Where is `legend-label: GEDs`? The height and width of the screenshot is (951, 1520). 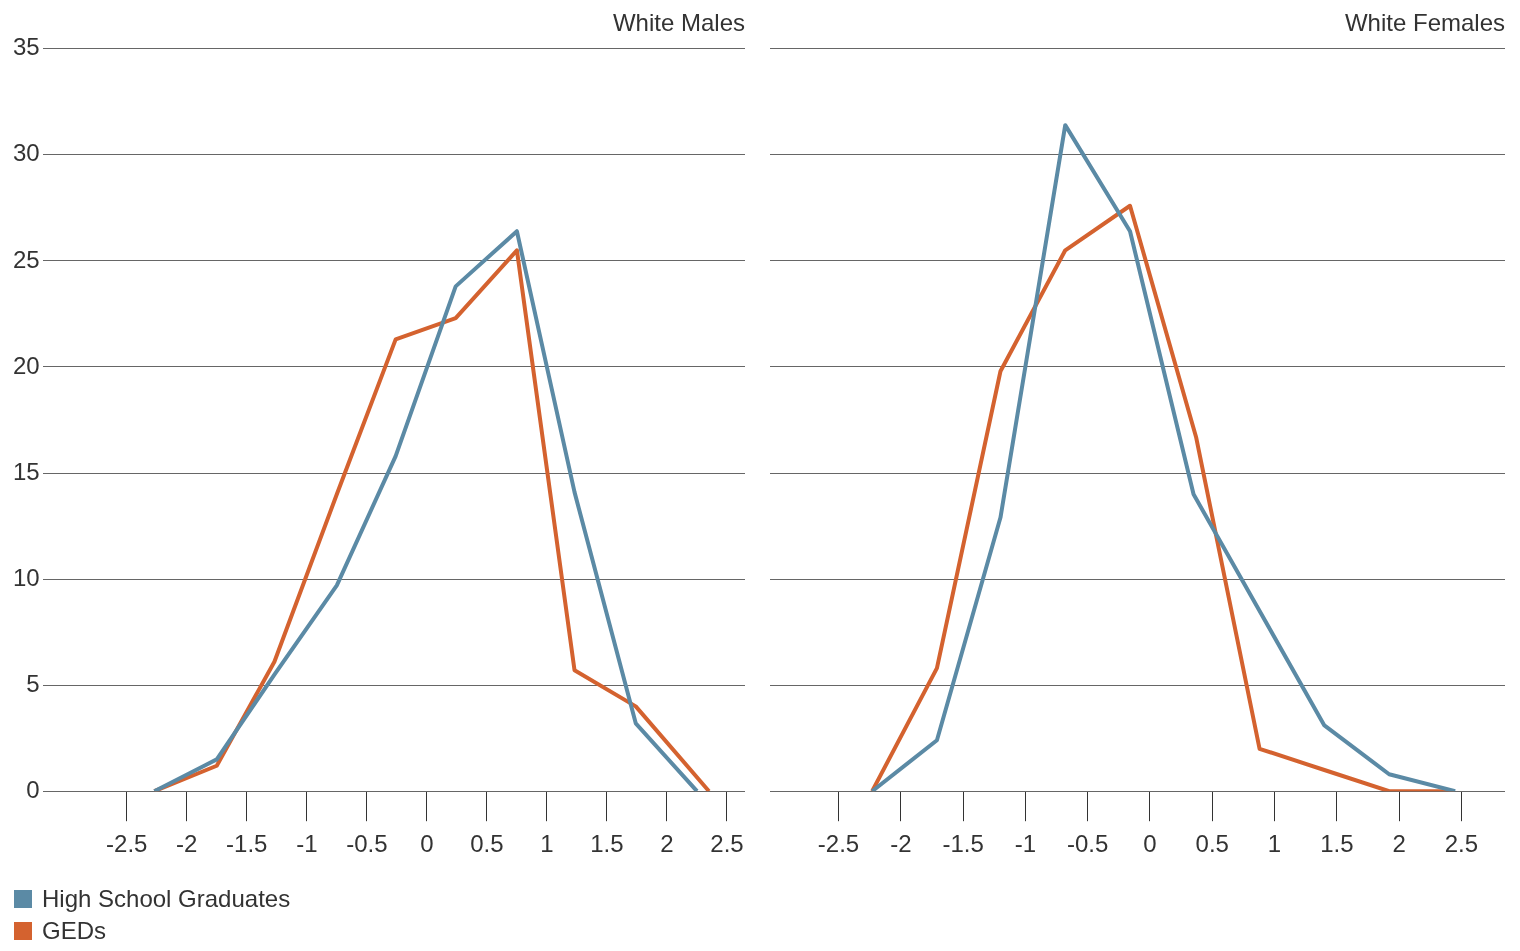
legend-label: GEDs is located at coordinates (74, 931).